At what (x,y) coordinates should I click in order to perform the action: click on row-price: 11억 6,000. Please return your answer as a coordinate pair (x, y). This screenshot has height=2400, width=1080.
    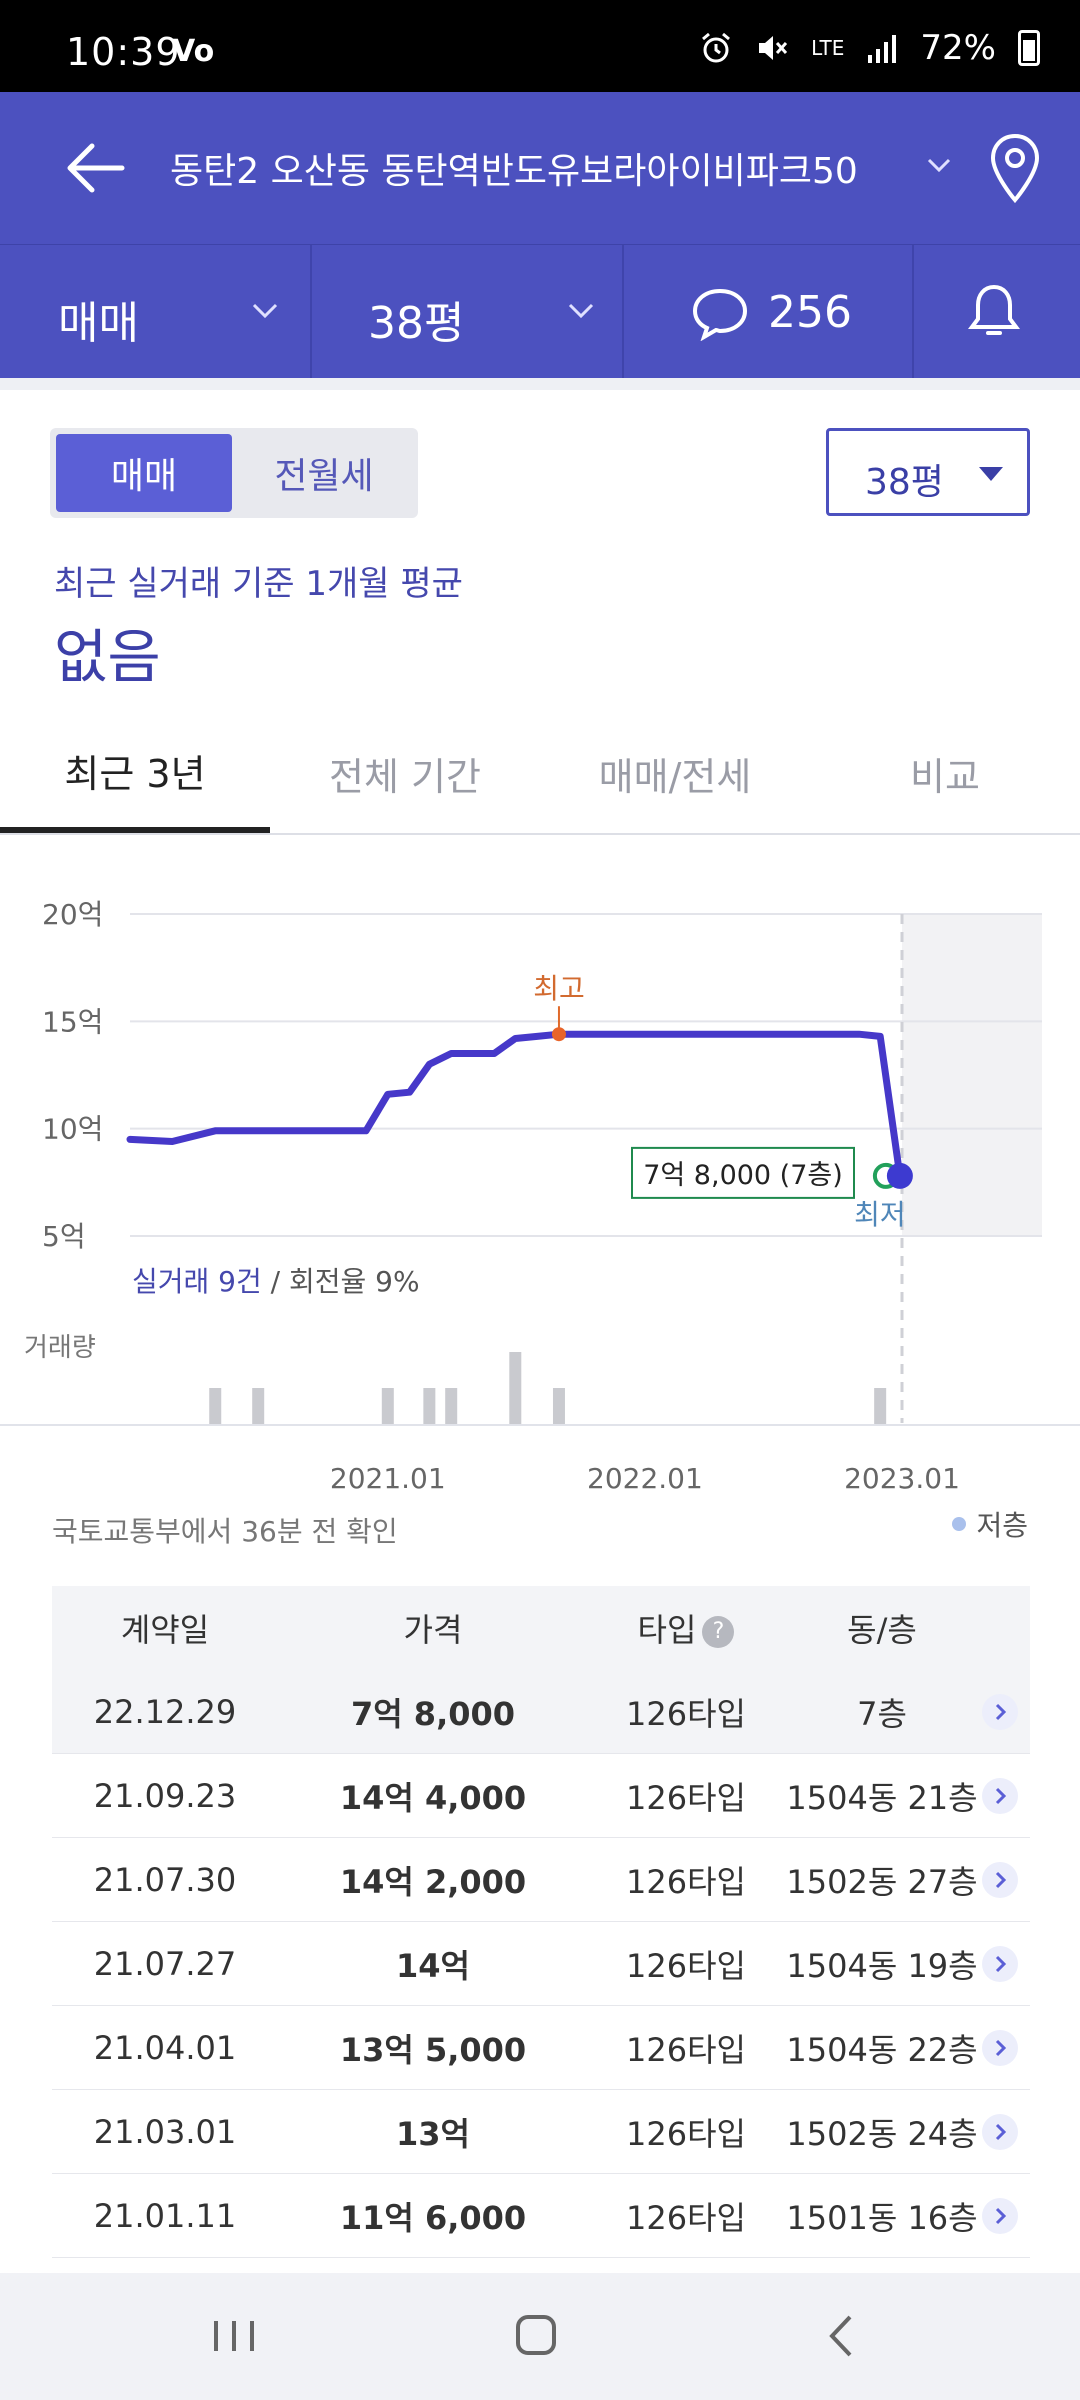
    Looking at the image, I should click on (433, 2217).